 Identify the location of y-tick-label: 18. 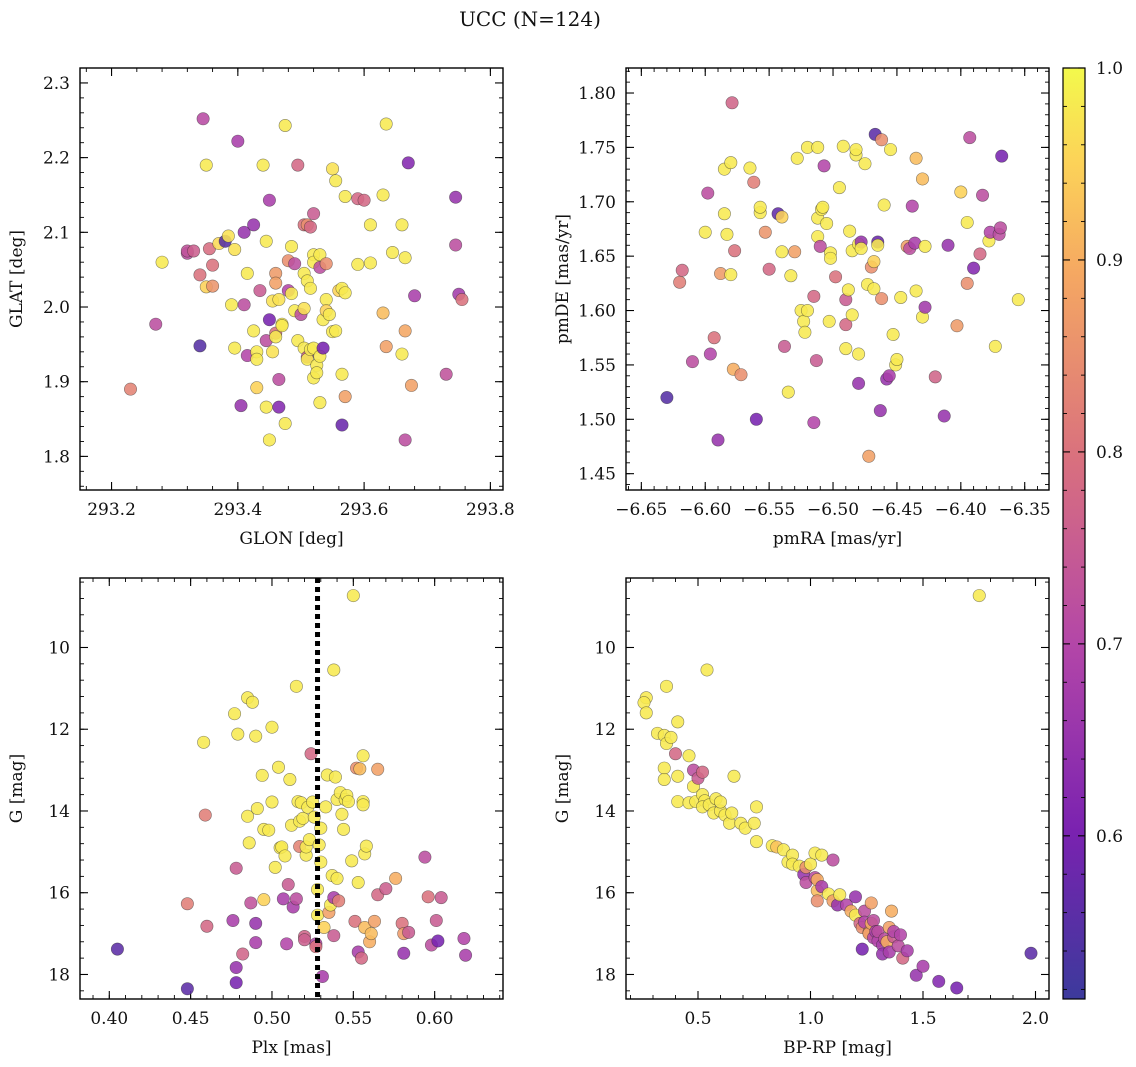
(59, 975).